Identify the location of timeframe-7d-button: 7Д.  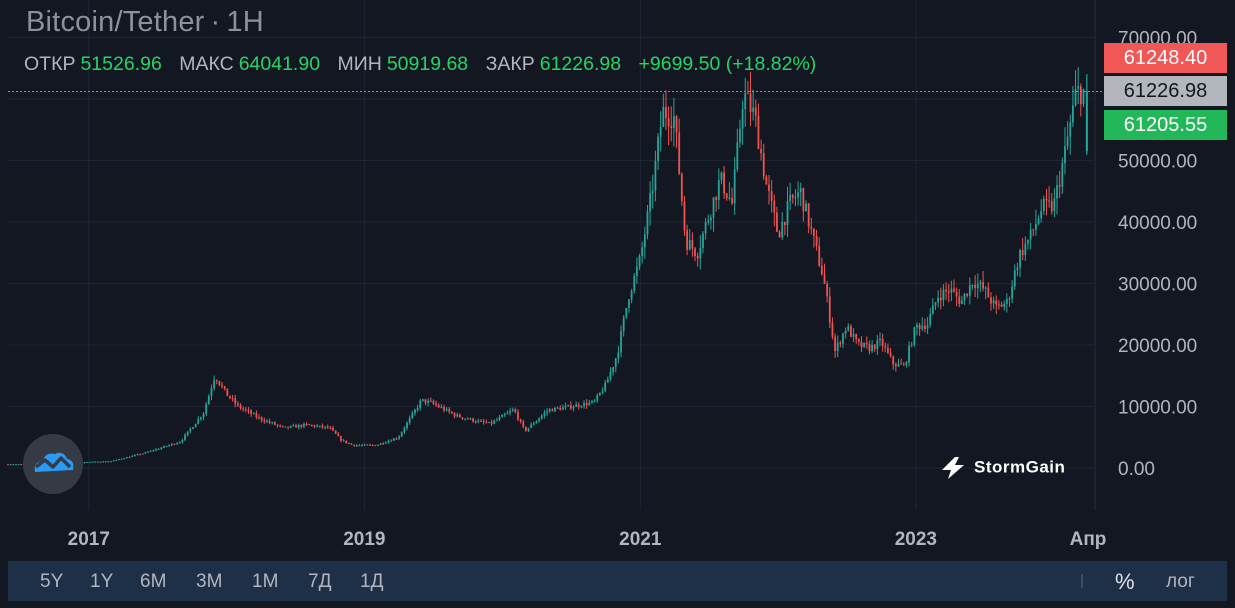
(320, 581).